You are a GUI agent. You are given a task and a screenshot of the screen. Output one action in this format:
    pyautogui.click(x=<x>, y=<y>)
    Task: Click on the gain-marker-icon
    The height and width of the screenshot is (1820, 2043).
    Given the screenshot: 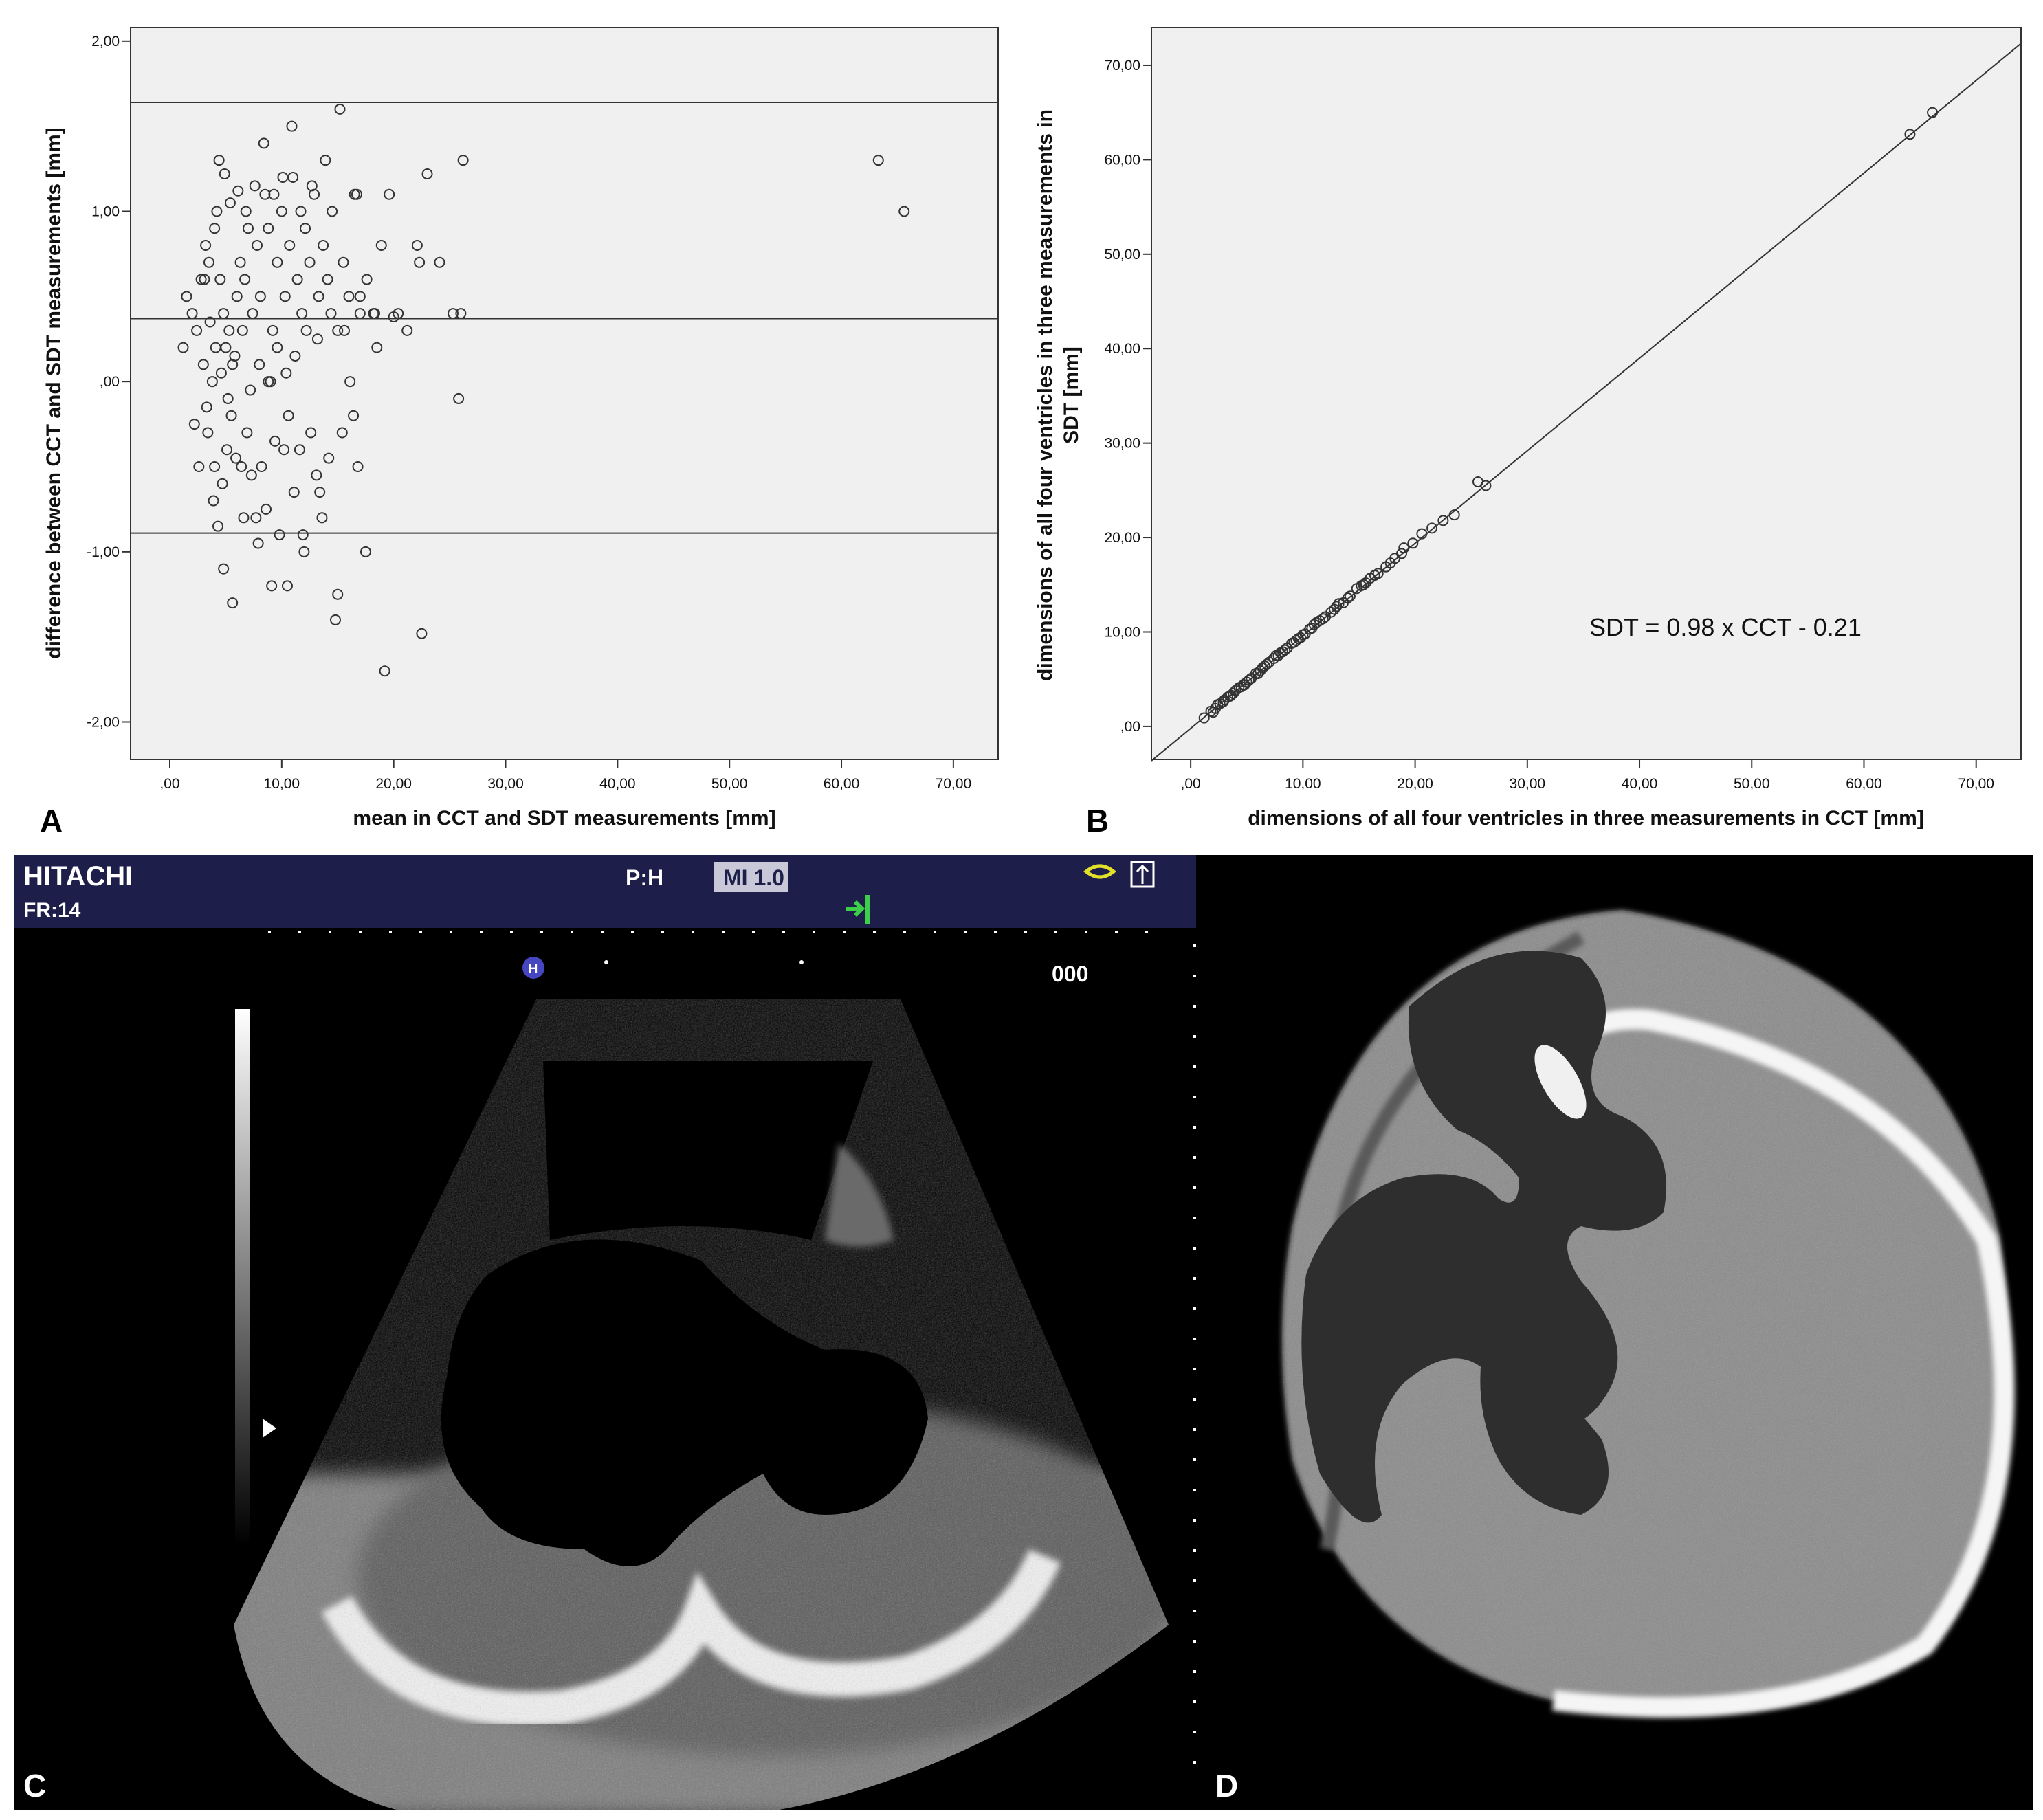 What is the action you would take?
    pyautogui.click(x=269, y=1428)
    